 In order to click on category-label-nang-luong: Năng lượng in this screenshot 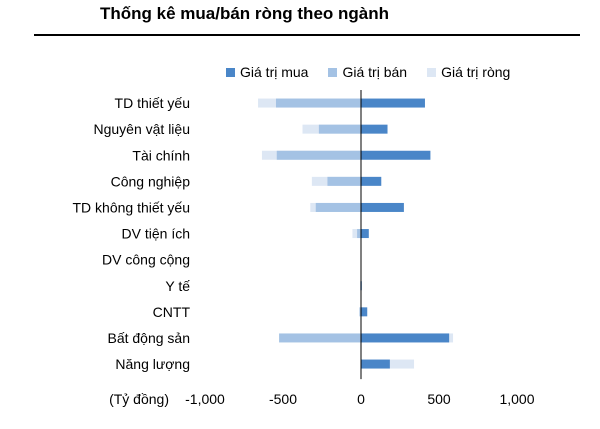, I will do `click(152, 364)`.